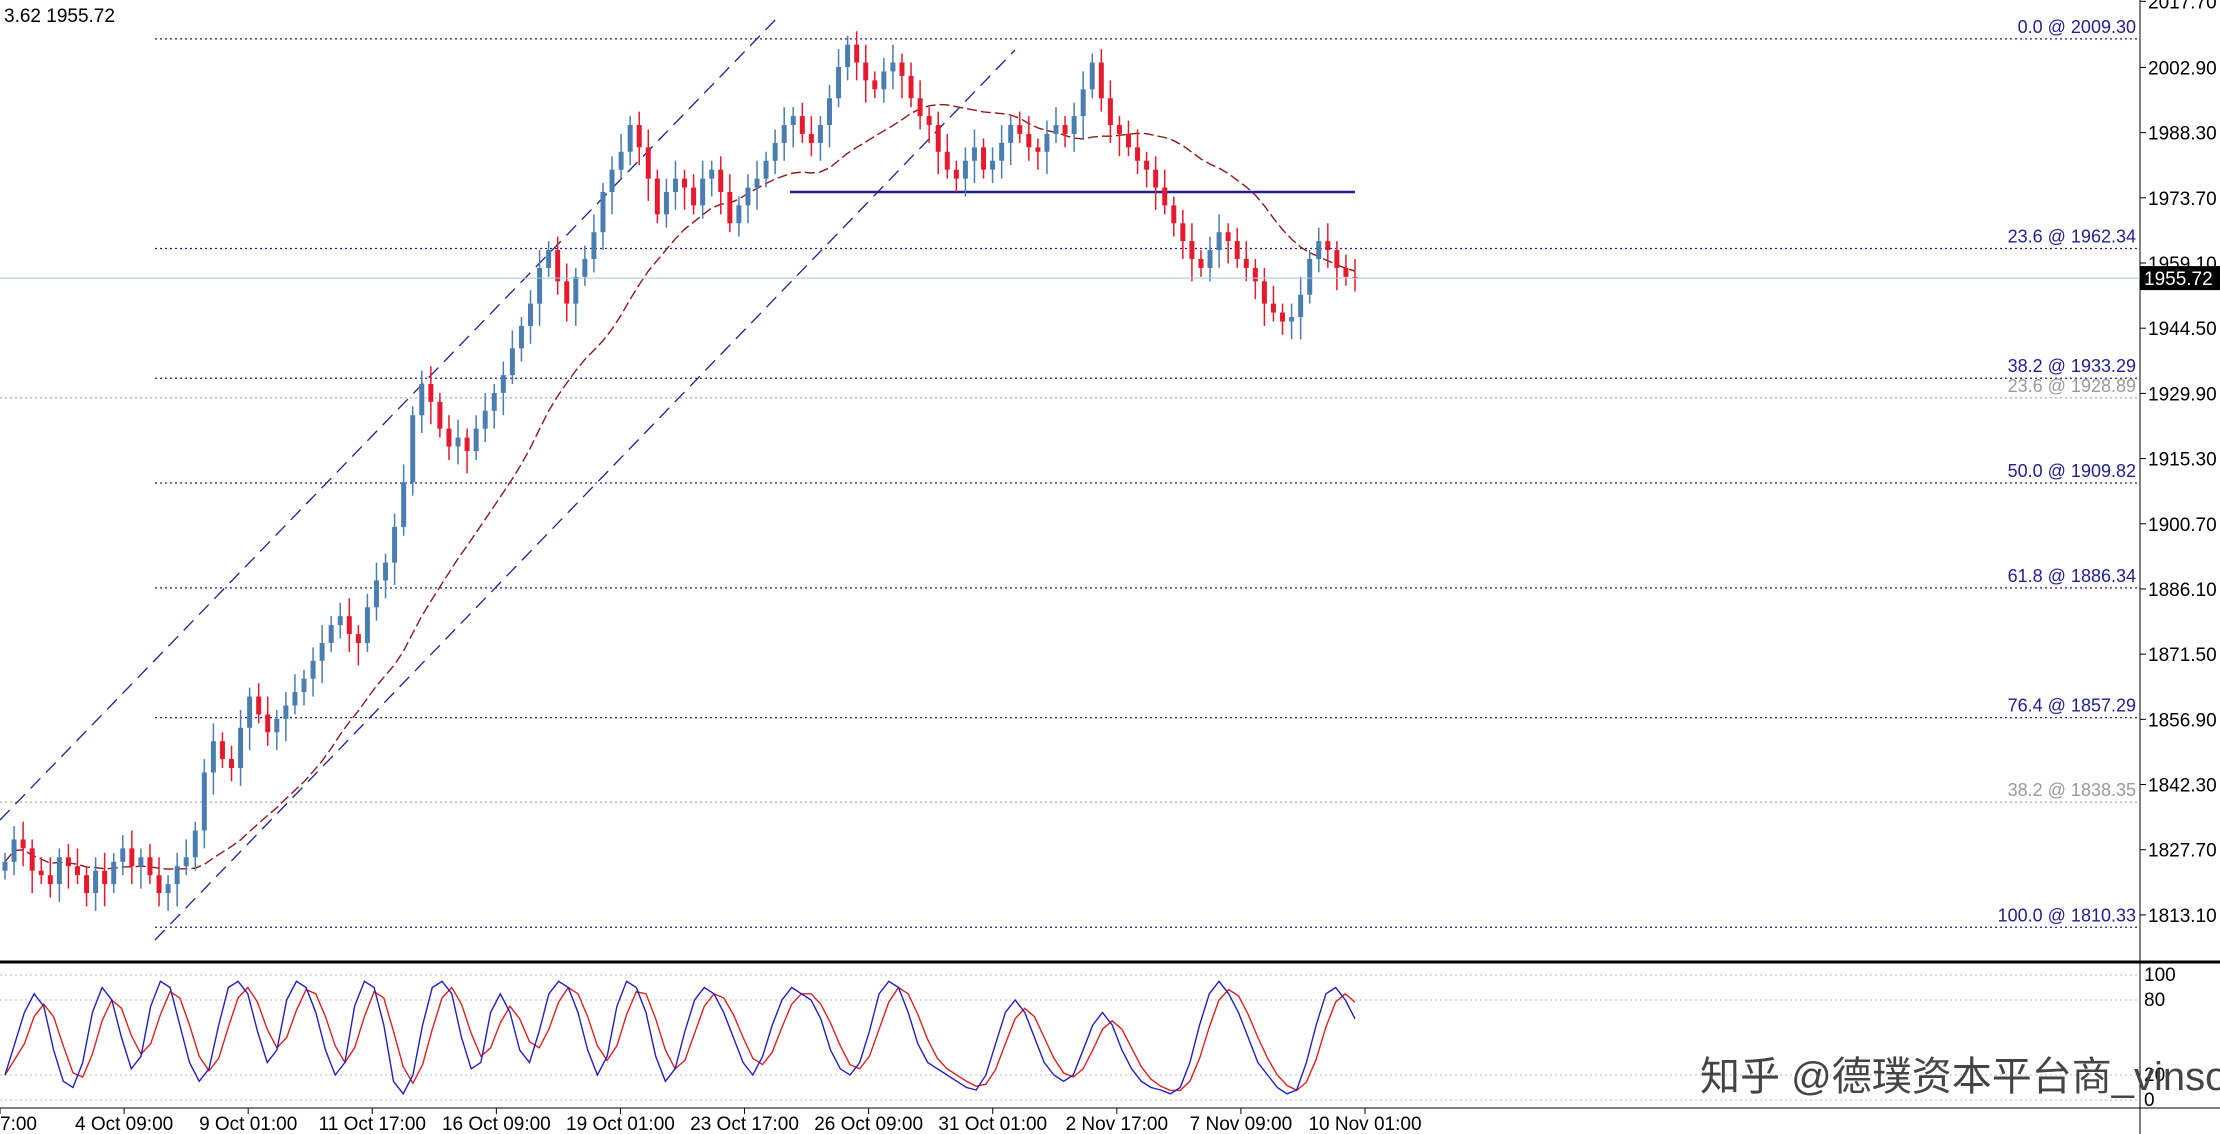 This screenshot has width=2220, height=1134. What do you see at coordinates (2182, 525) in the screenshot?
I see `price-tick-label: 1900.70` at bounding box center [2182, 525].